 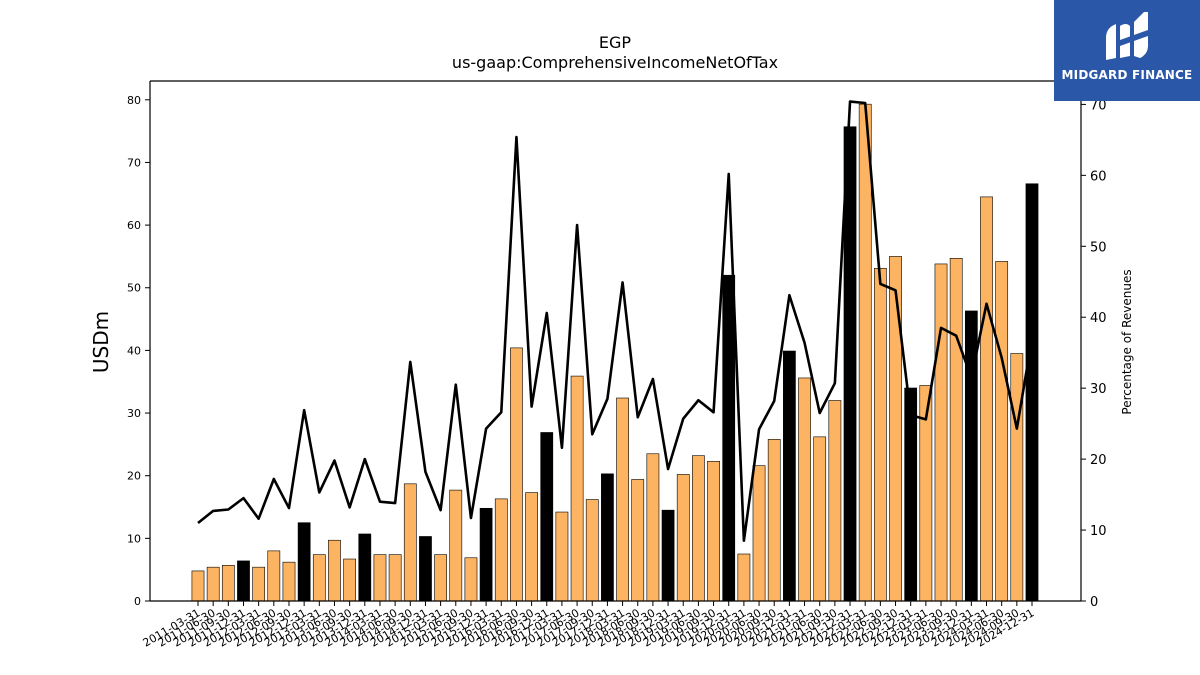 I want to click on y-tick-label: 30, so click(x=134, y=413).